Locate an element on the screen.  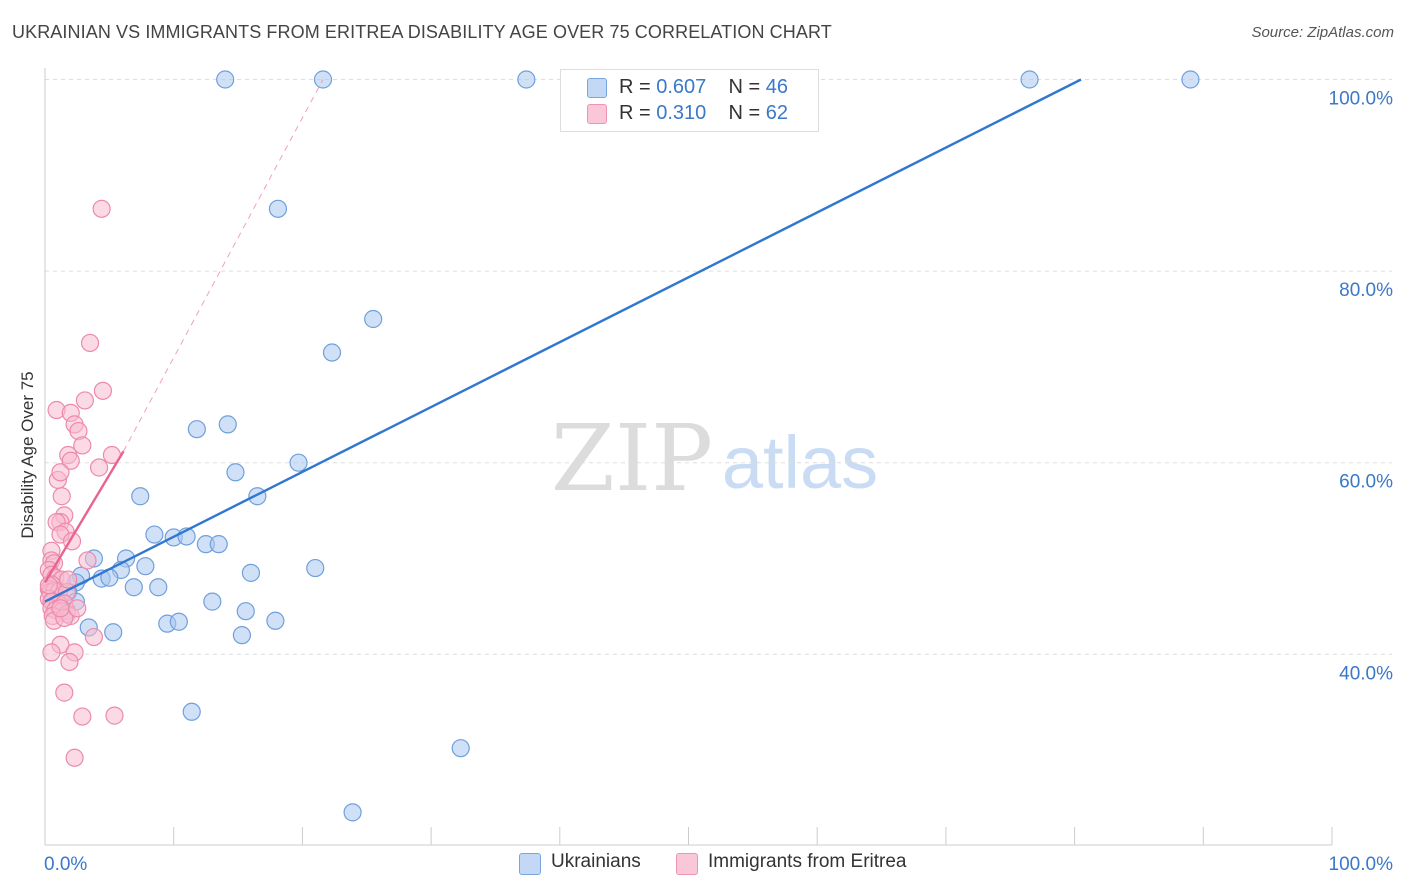
eritrea-trend-extension is located at coordinates (223, 265).